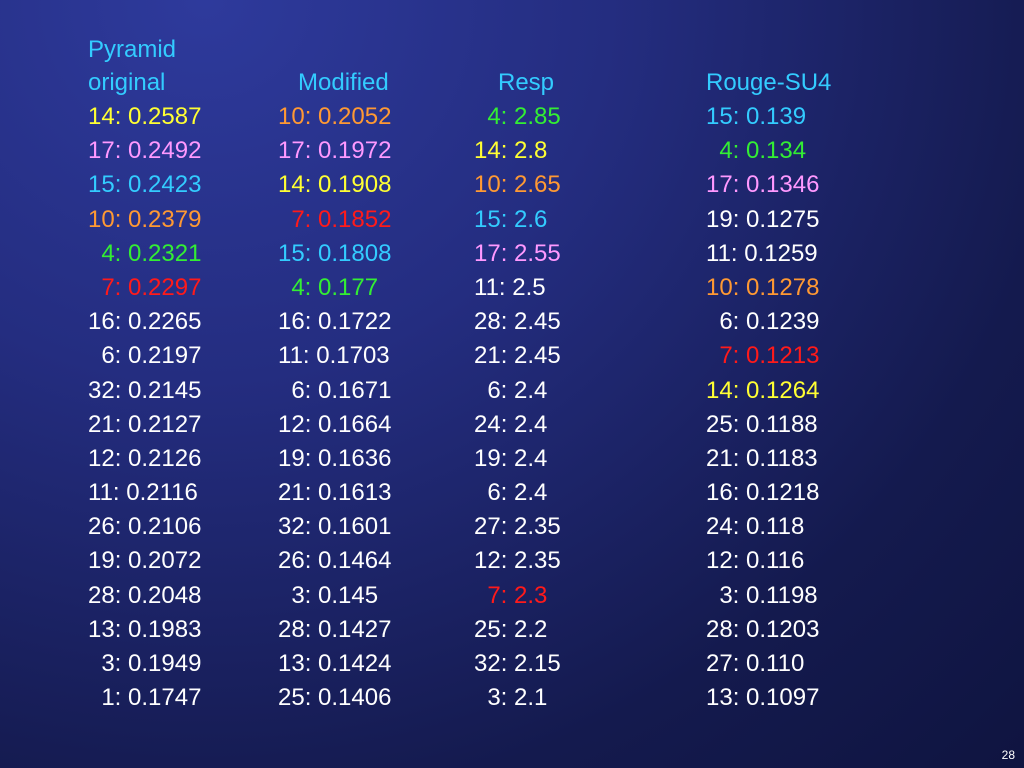 The image size is (1024, 768). What do you see at coordinates (145, 185) in the screenshot?
I see `score-cell: 15: 0.2423` at bounding box center [145, 185].